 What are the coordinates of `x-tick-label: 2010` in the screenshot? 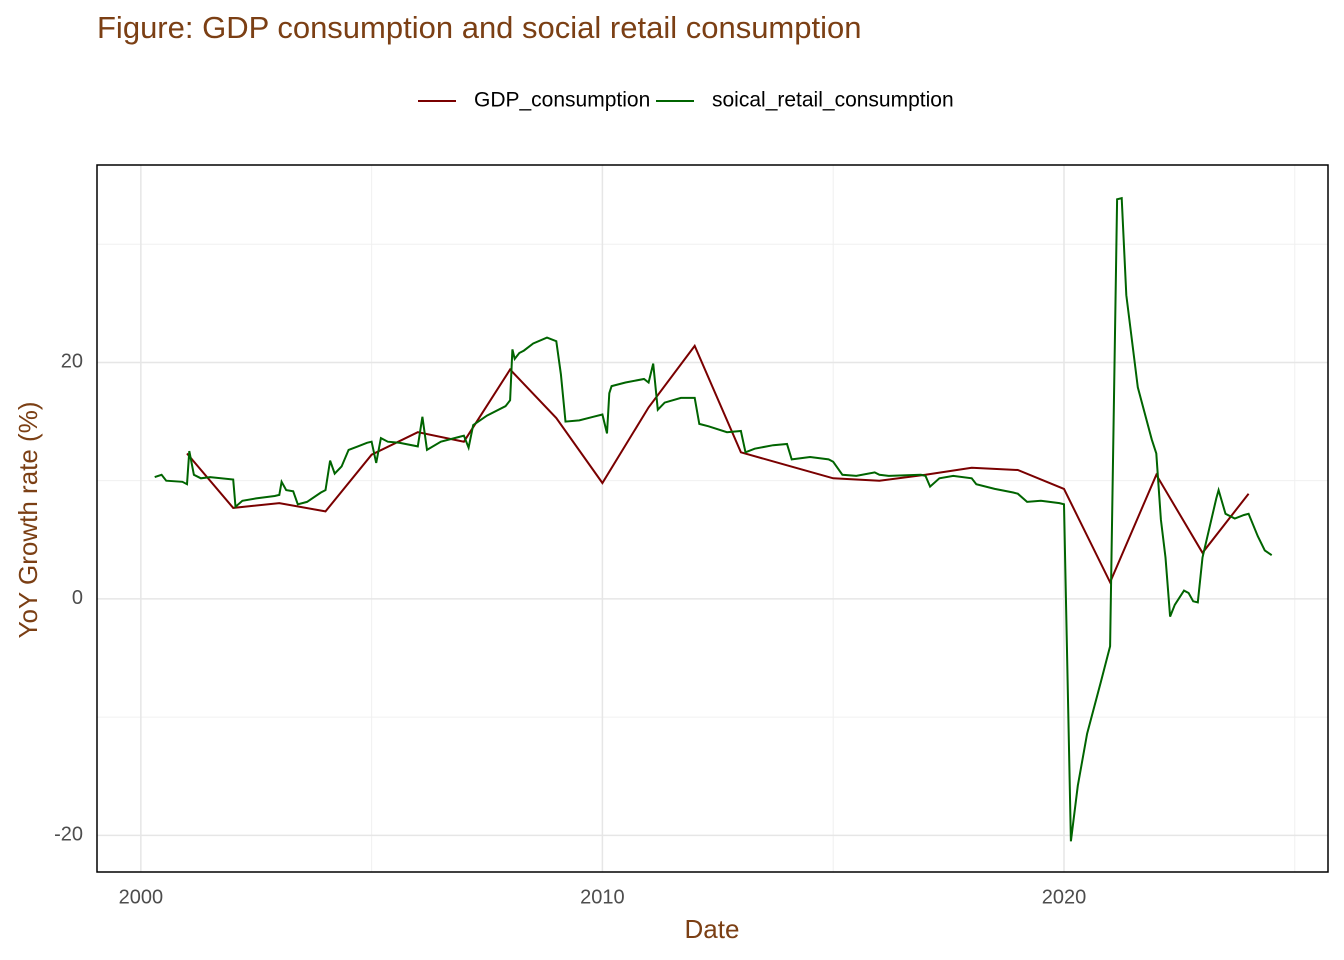 It's located at (602, 897).